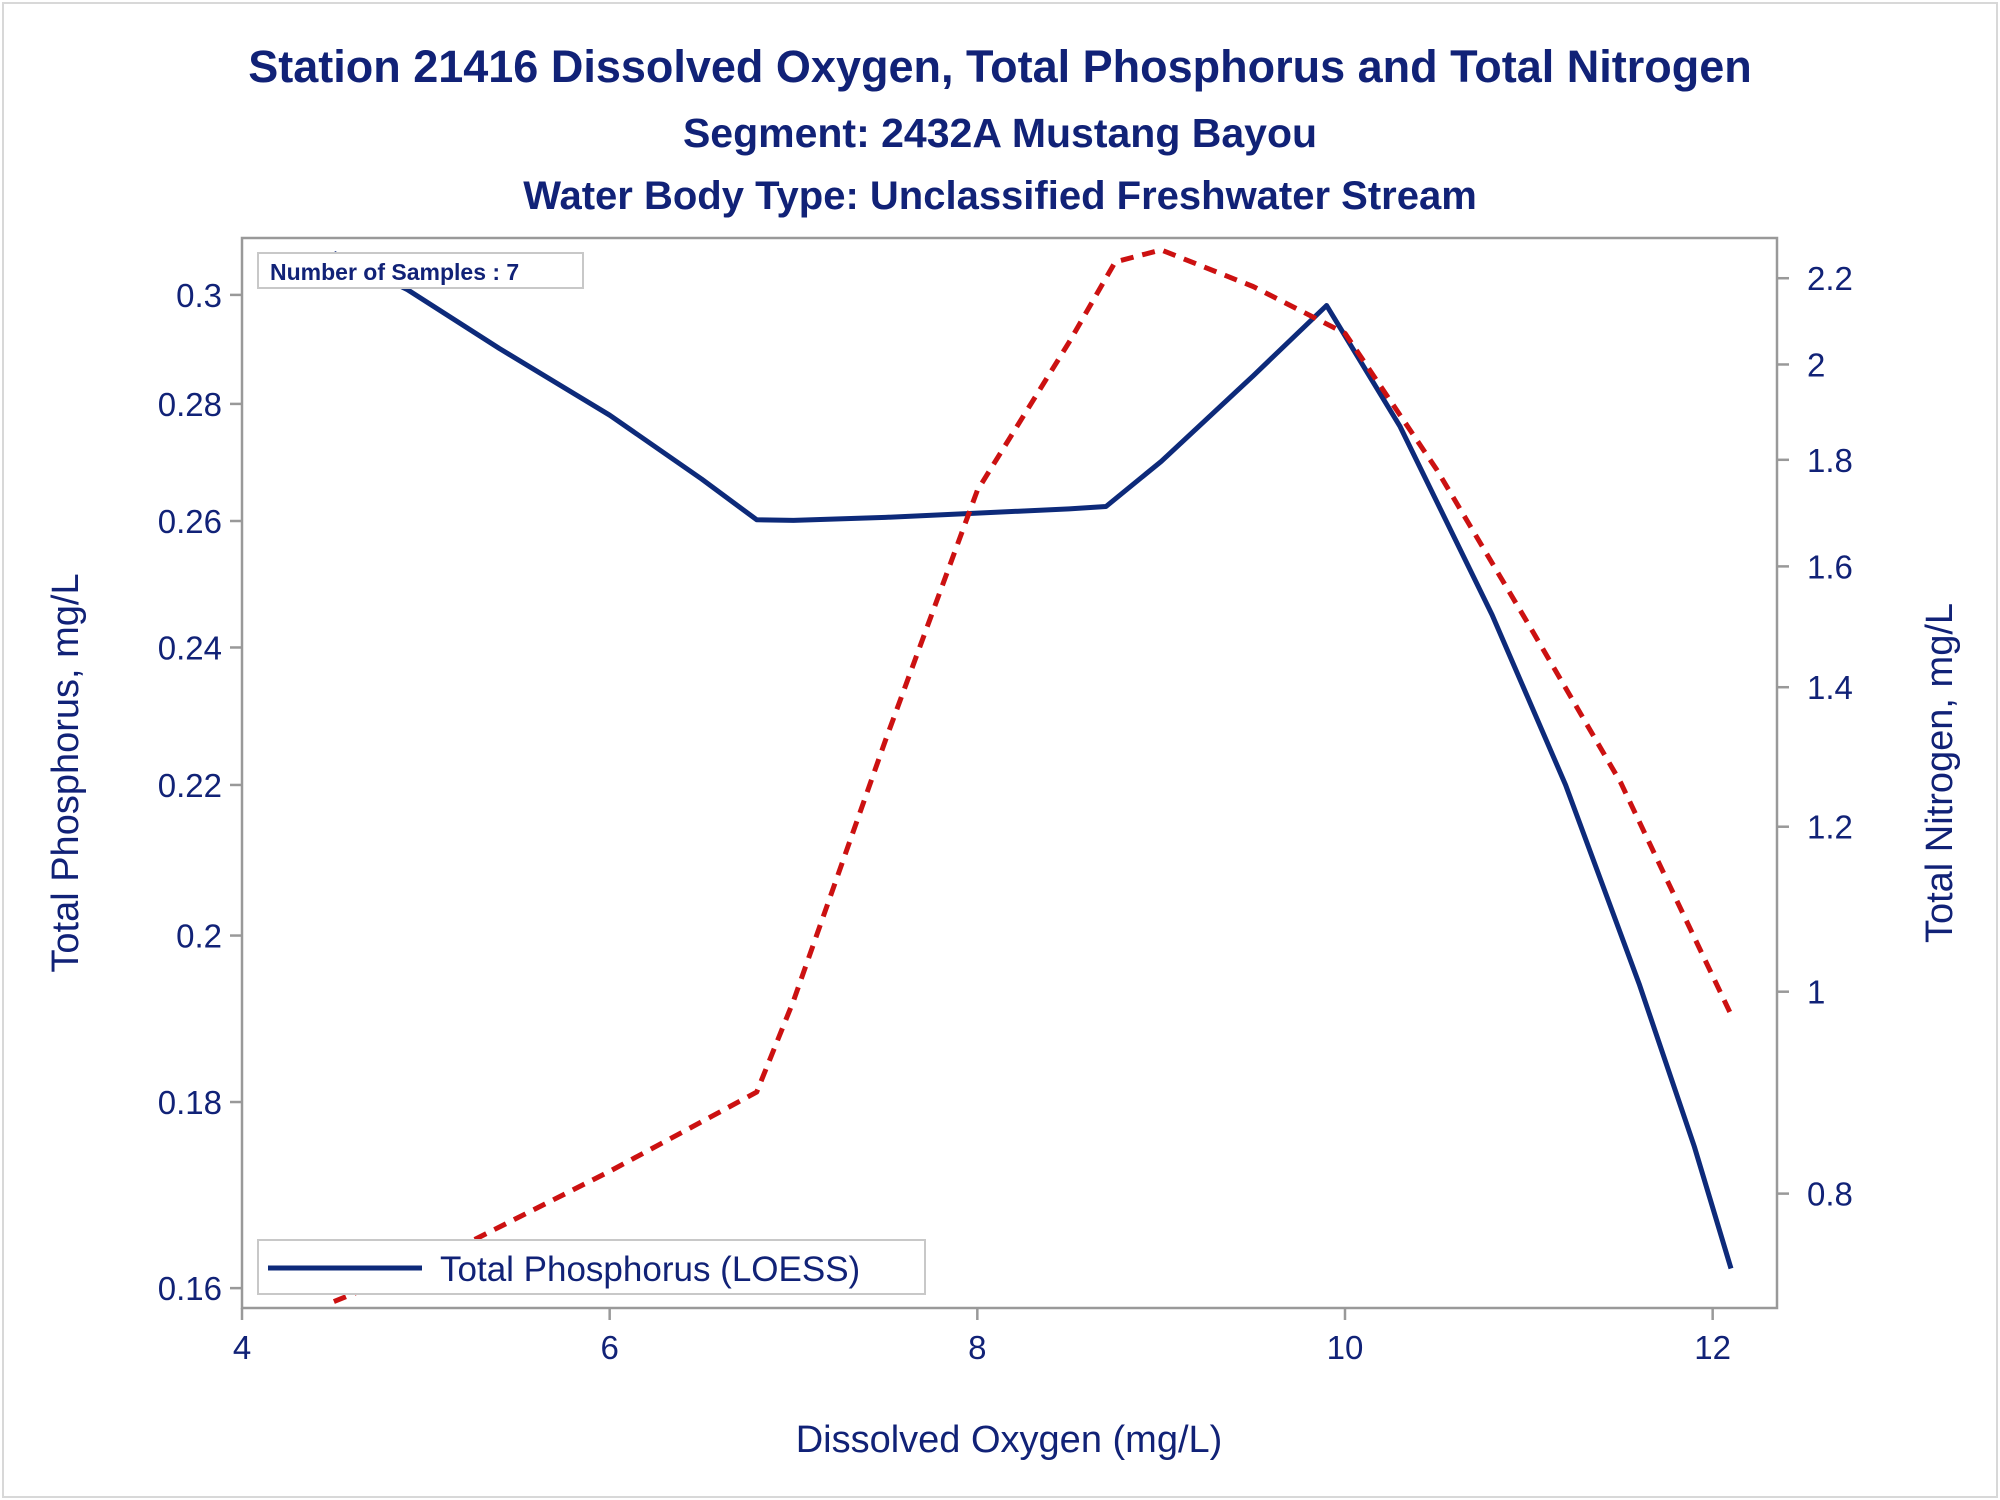 This screenshot has width=2000, height=1500. Describe the element at coordinates (609, 1347) in the screenshot. I see `x-tick-label: 6` at that location.